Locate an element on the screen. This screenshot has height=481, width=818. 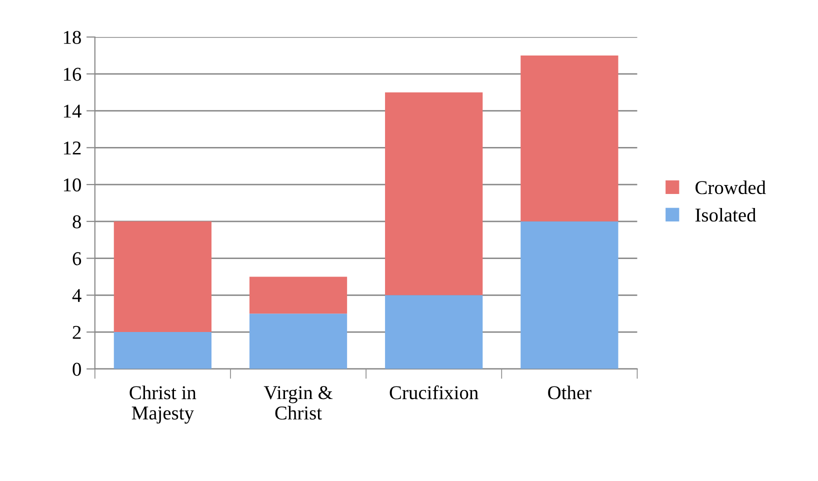
legend-label: Crowded is located at coordinates (731, 187).